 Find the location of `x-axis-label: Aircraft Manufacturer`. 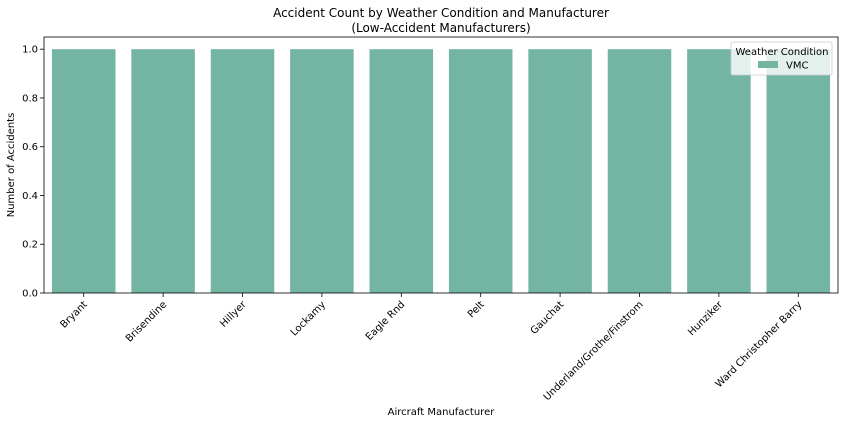

x-axis-label: Aircraft Manufacturer is located at coordinates (442, 412).